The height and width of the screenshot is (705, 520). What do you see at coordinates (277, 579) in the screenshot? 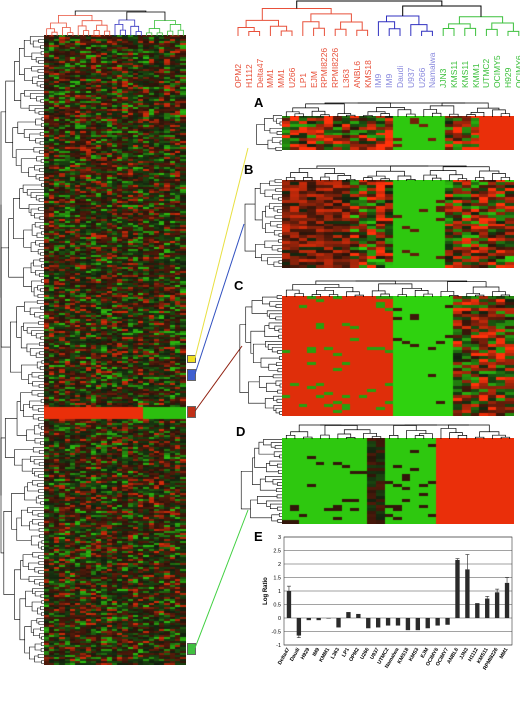
I see `bar-chart-ytick: 1.5` at bounding box center [277, 579].